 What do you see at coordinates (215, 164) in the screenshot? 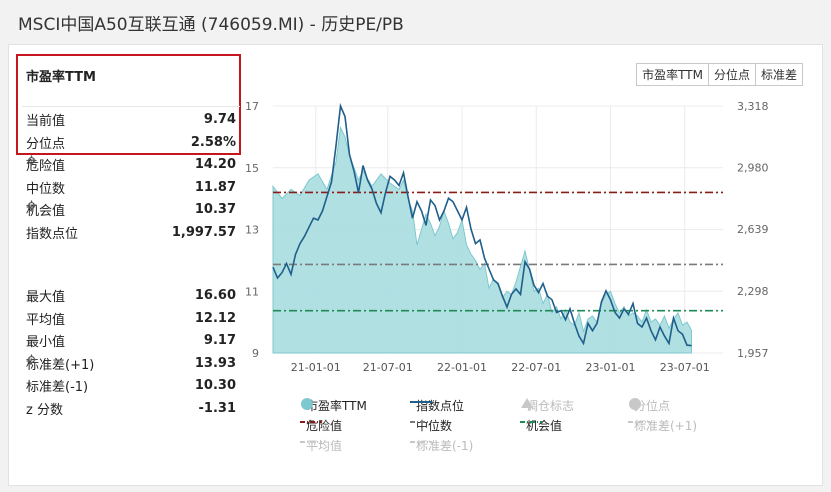
I see `stat-value: 14.20` at bounding box center [215, 164].